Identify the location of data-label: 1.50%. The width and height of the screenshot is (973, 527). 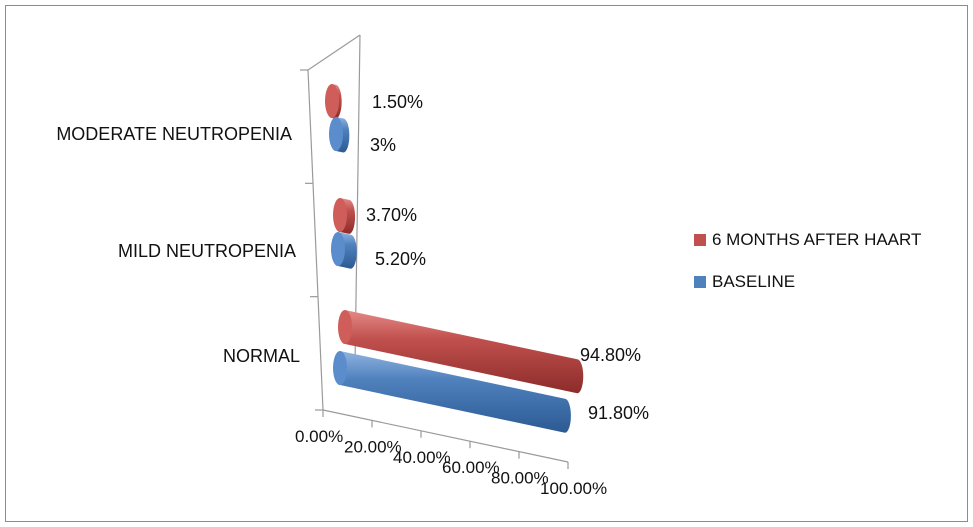
(397, 102).